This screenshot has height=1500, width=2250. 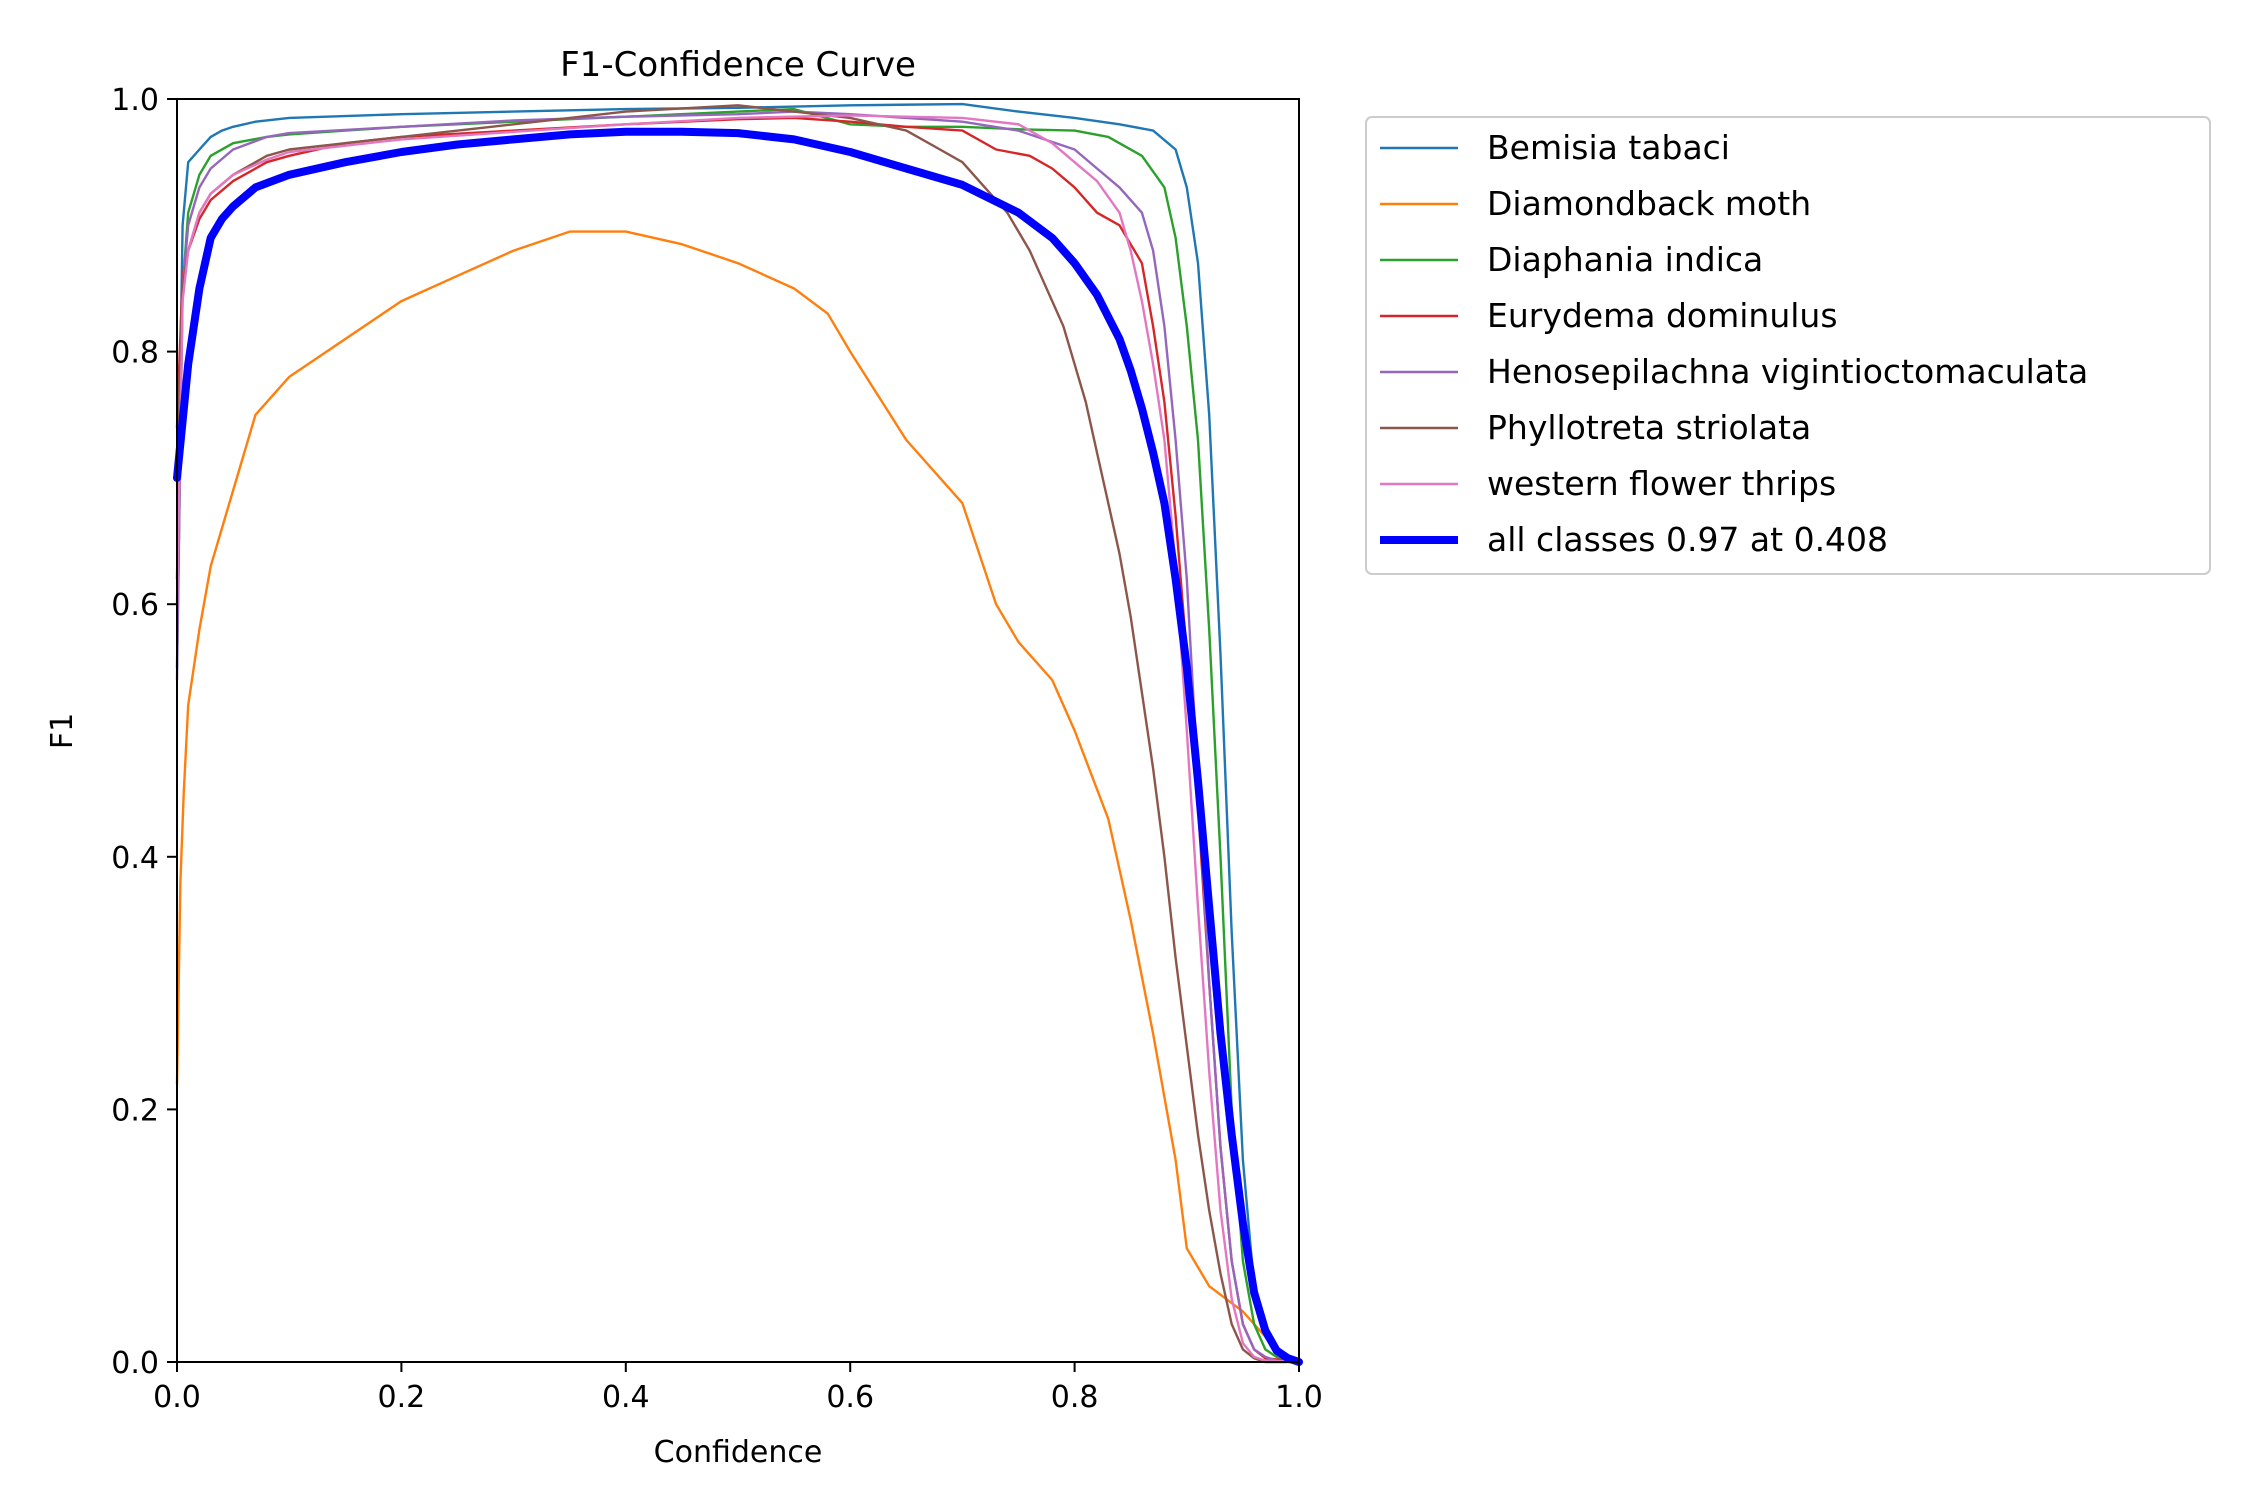 What do you see at coordinates (738, 1452) in the screenshot?
I see `x-axis-label: Confidence` at bounding box center [738, 1452].